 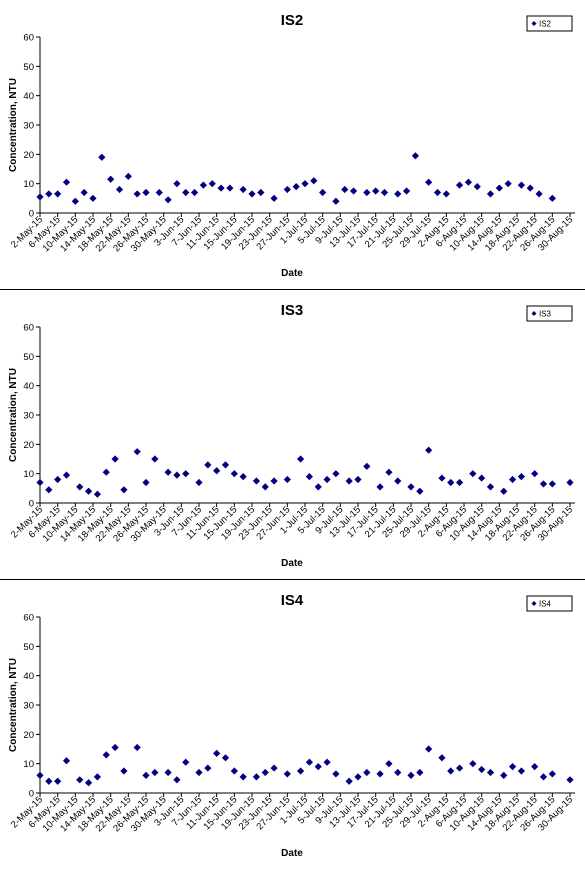 I want to click on chart-title: IS4, so click(x=292, y=600).